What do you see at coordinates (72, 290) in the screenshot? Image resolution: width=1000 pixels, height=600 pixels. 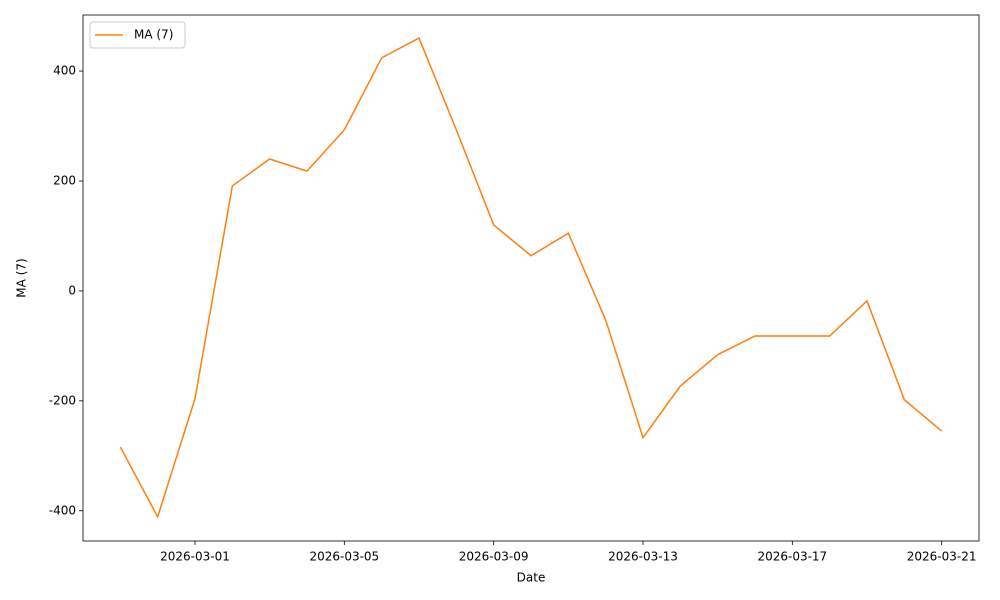 I see `y-tick-label: 0` at bounding box center [72, 290].